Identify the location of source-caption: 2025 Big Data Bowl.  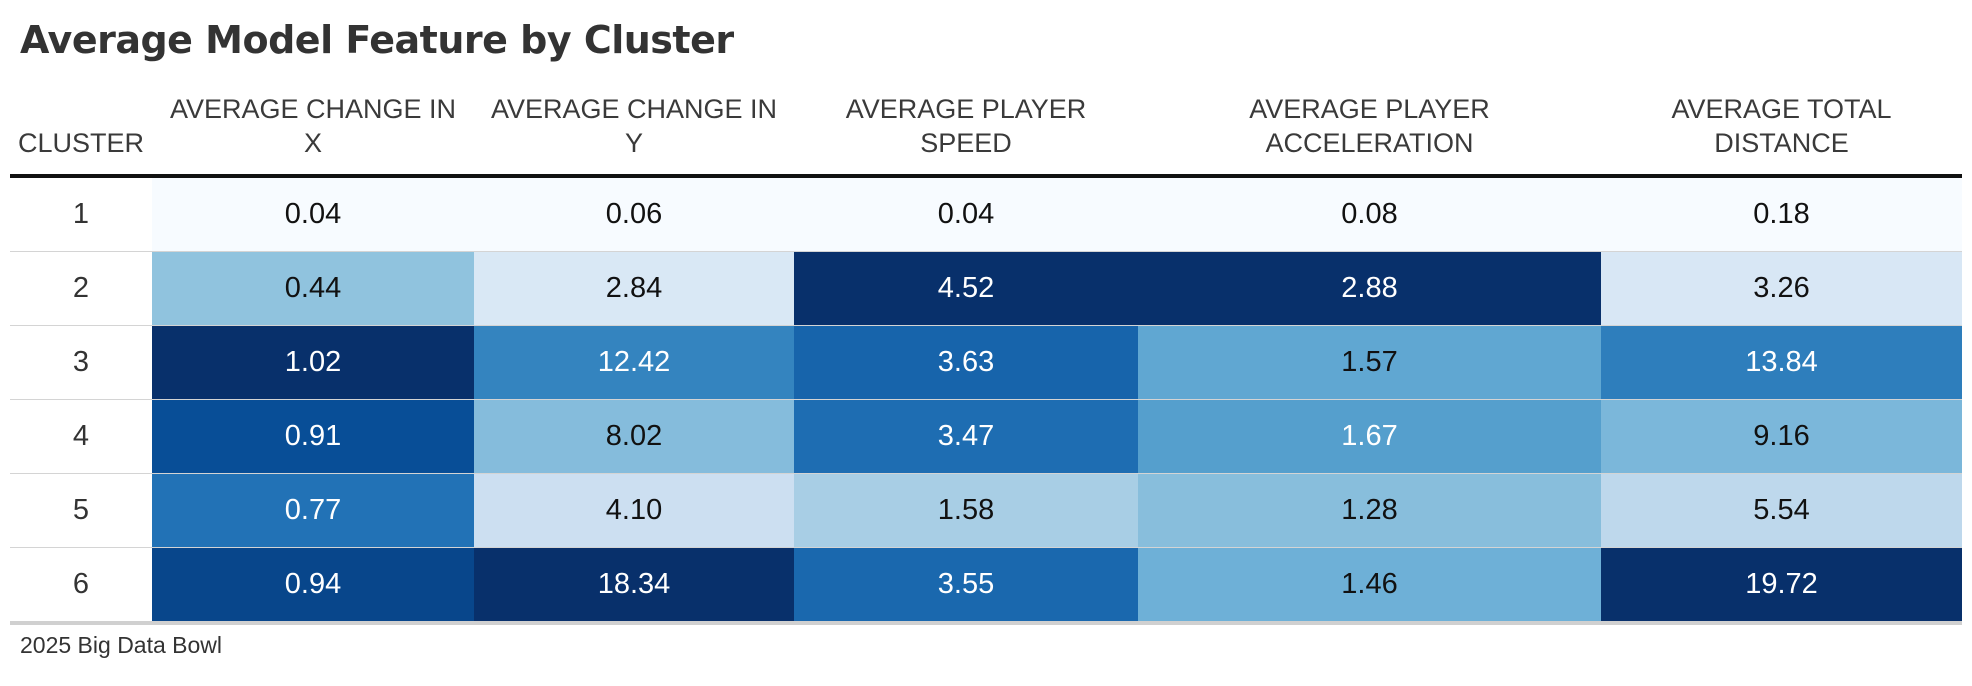
(121, 645).